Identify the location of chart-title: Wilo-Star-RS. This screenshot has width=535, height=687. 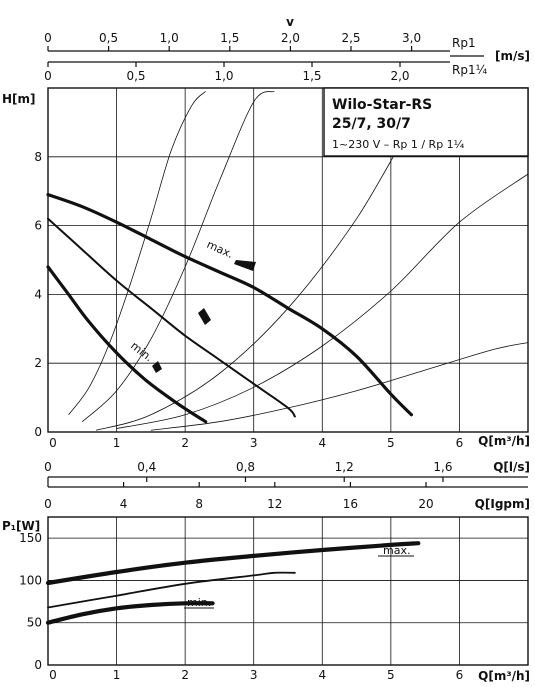
(382, 105).